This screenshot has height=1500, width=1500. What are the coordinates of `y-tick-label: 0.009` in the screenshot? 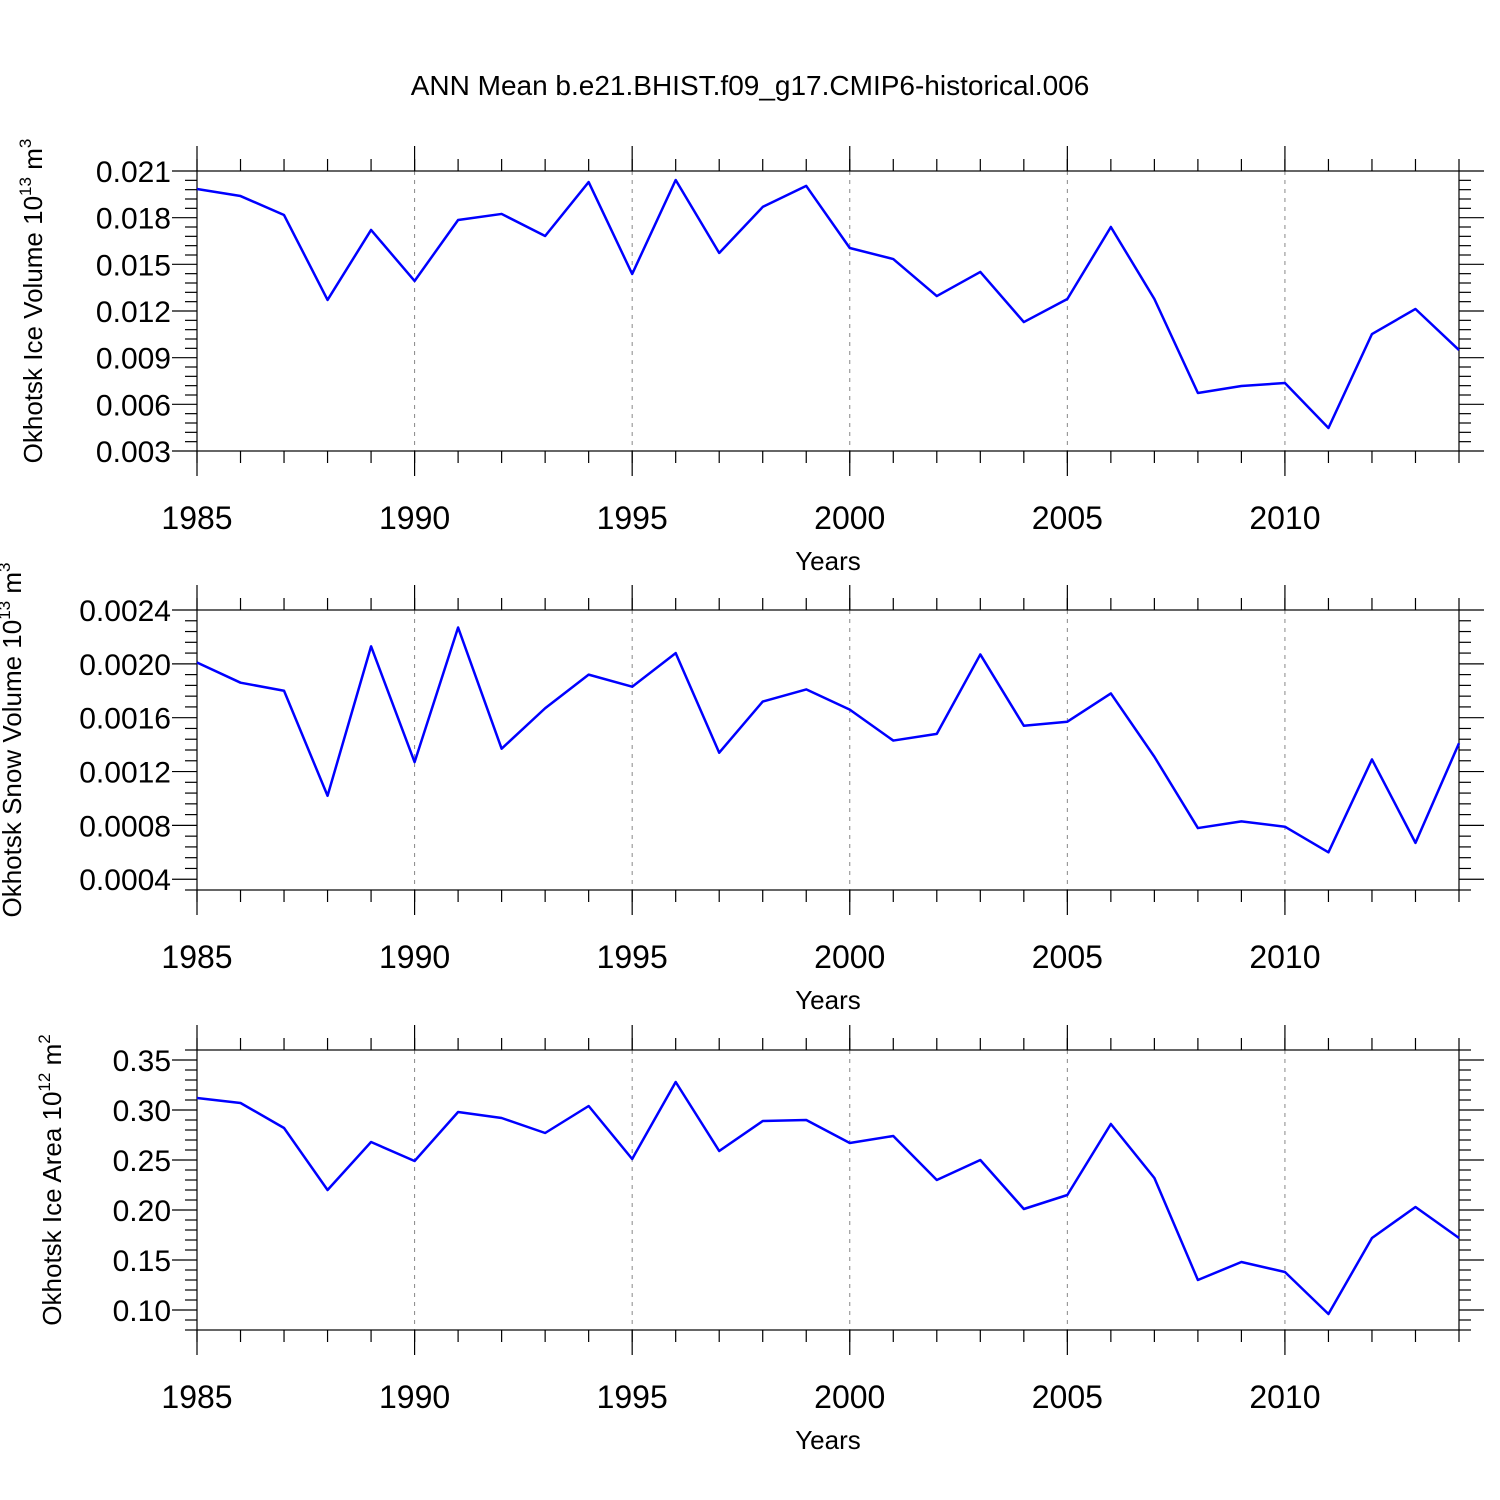 It's located at (133, 359).